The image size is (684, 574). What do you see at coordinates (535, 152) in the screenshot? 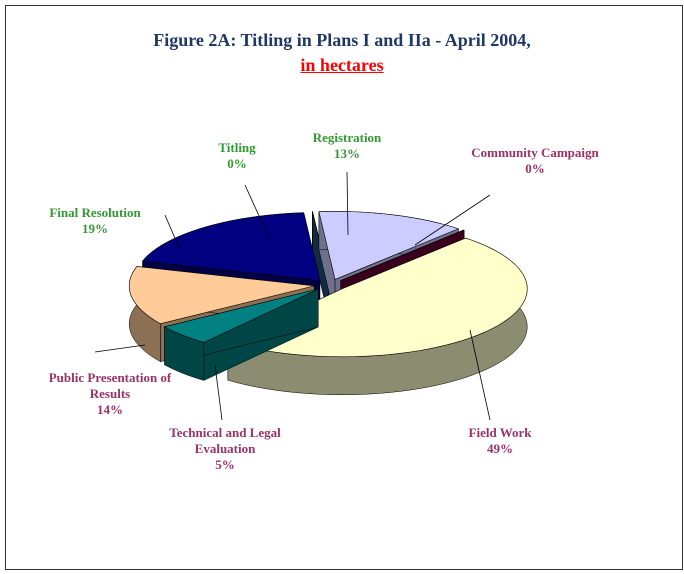
I see `category-name: Community Campaign` at bounding box center [535, 152].